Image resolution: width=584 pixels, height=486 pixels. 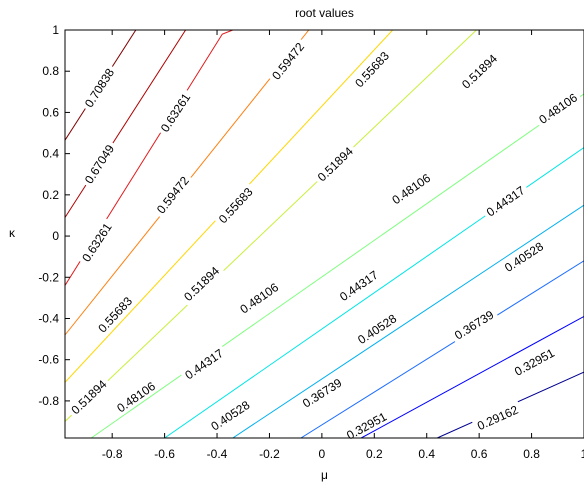 I want to click on chart-title: root values, so click(x=324, y=13).